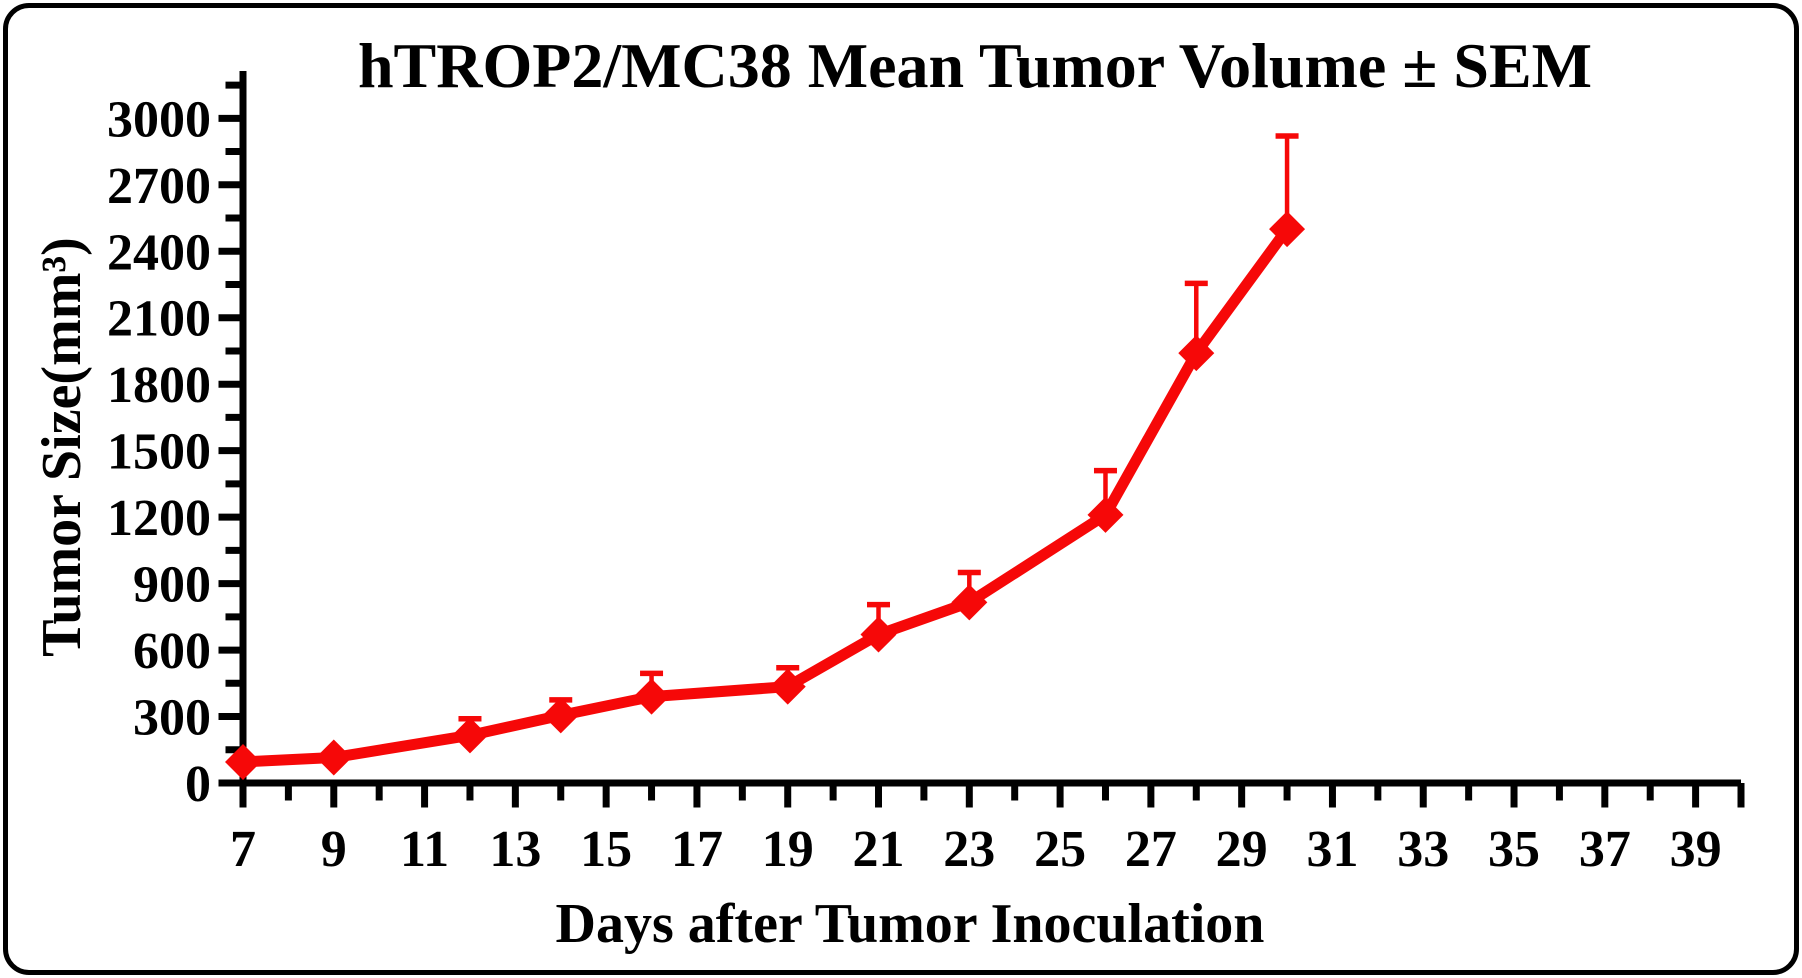  What do you see at coordinates (879, 849) in the screenshot?
I see `x-tick-label: 21` at bounding box center [879, 849].